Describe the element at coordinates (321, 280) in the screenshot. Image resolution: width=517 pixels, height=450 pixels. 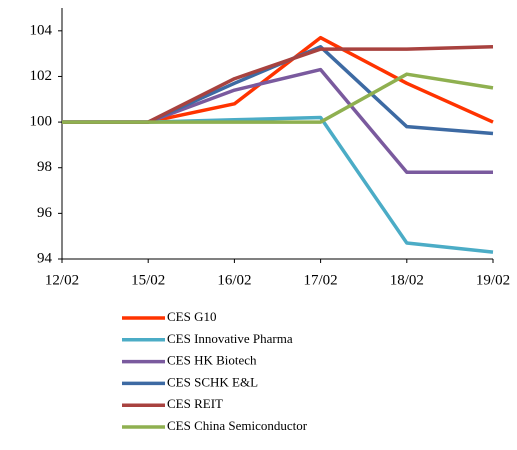
I see `x-tick-label: 17/02` at that location.